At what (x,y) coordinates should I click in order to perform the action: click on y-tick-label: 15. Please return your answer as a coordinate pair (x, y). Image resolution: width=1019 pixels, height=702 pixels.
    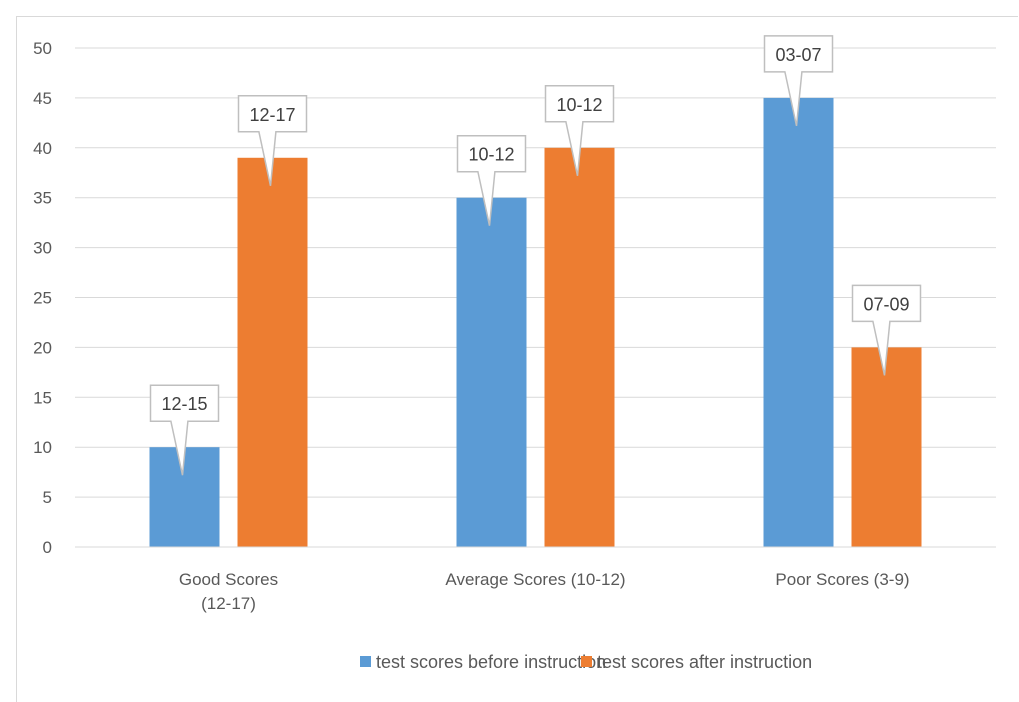
    Looking at the image, I should click on (42, 397).